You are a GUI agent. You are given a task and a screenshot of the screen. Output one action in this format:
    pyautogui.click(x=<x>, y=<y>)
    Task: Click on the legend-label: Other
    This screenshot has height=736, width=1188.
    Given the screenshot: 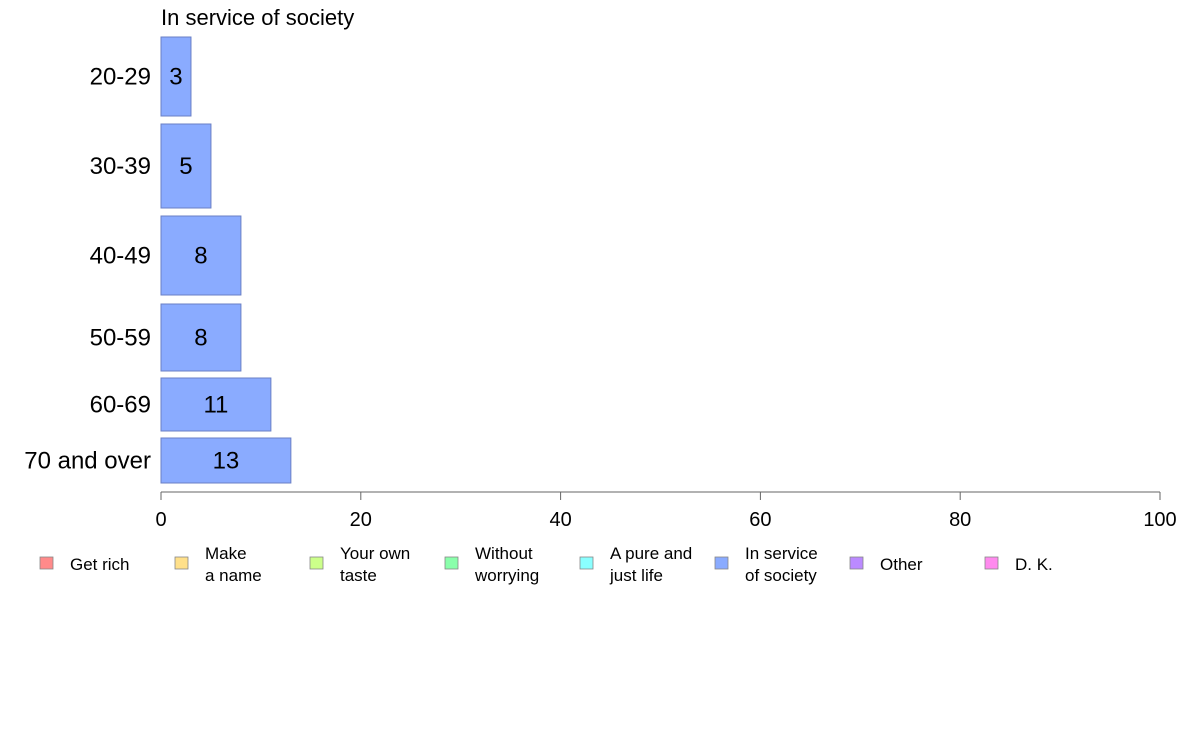 What is the action you would take?
    pyautogui.click(x=901, y=564)
    